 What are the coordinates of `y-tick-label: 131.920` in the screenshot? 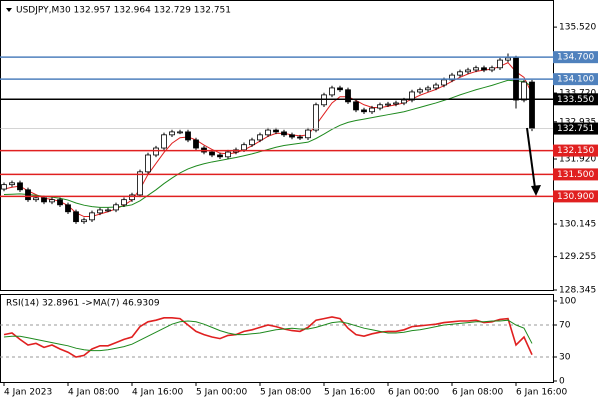 It's located at (577, 160).